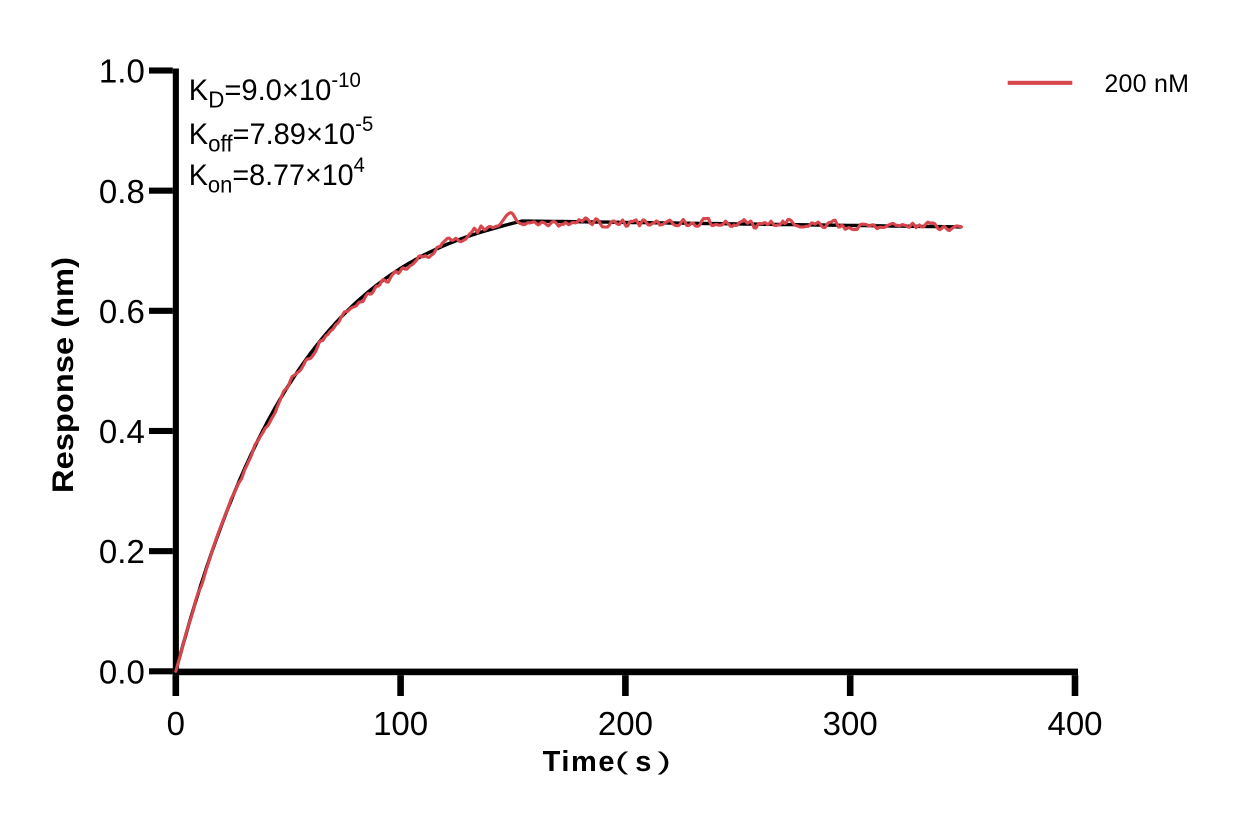  Describe the element at coordinates (1074, 723) in the screenshot. I see `svg-text: 400` at that location.